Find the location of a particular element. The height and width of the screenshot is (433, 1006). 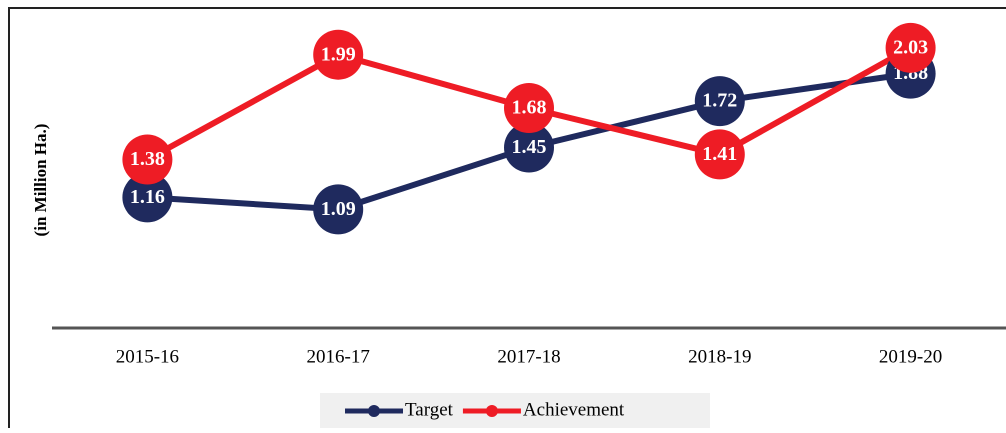

legend-label: Achievement is located at coordinates (574, 409).